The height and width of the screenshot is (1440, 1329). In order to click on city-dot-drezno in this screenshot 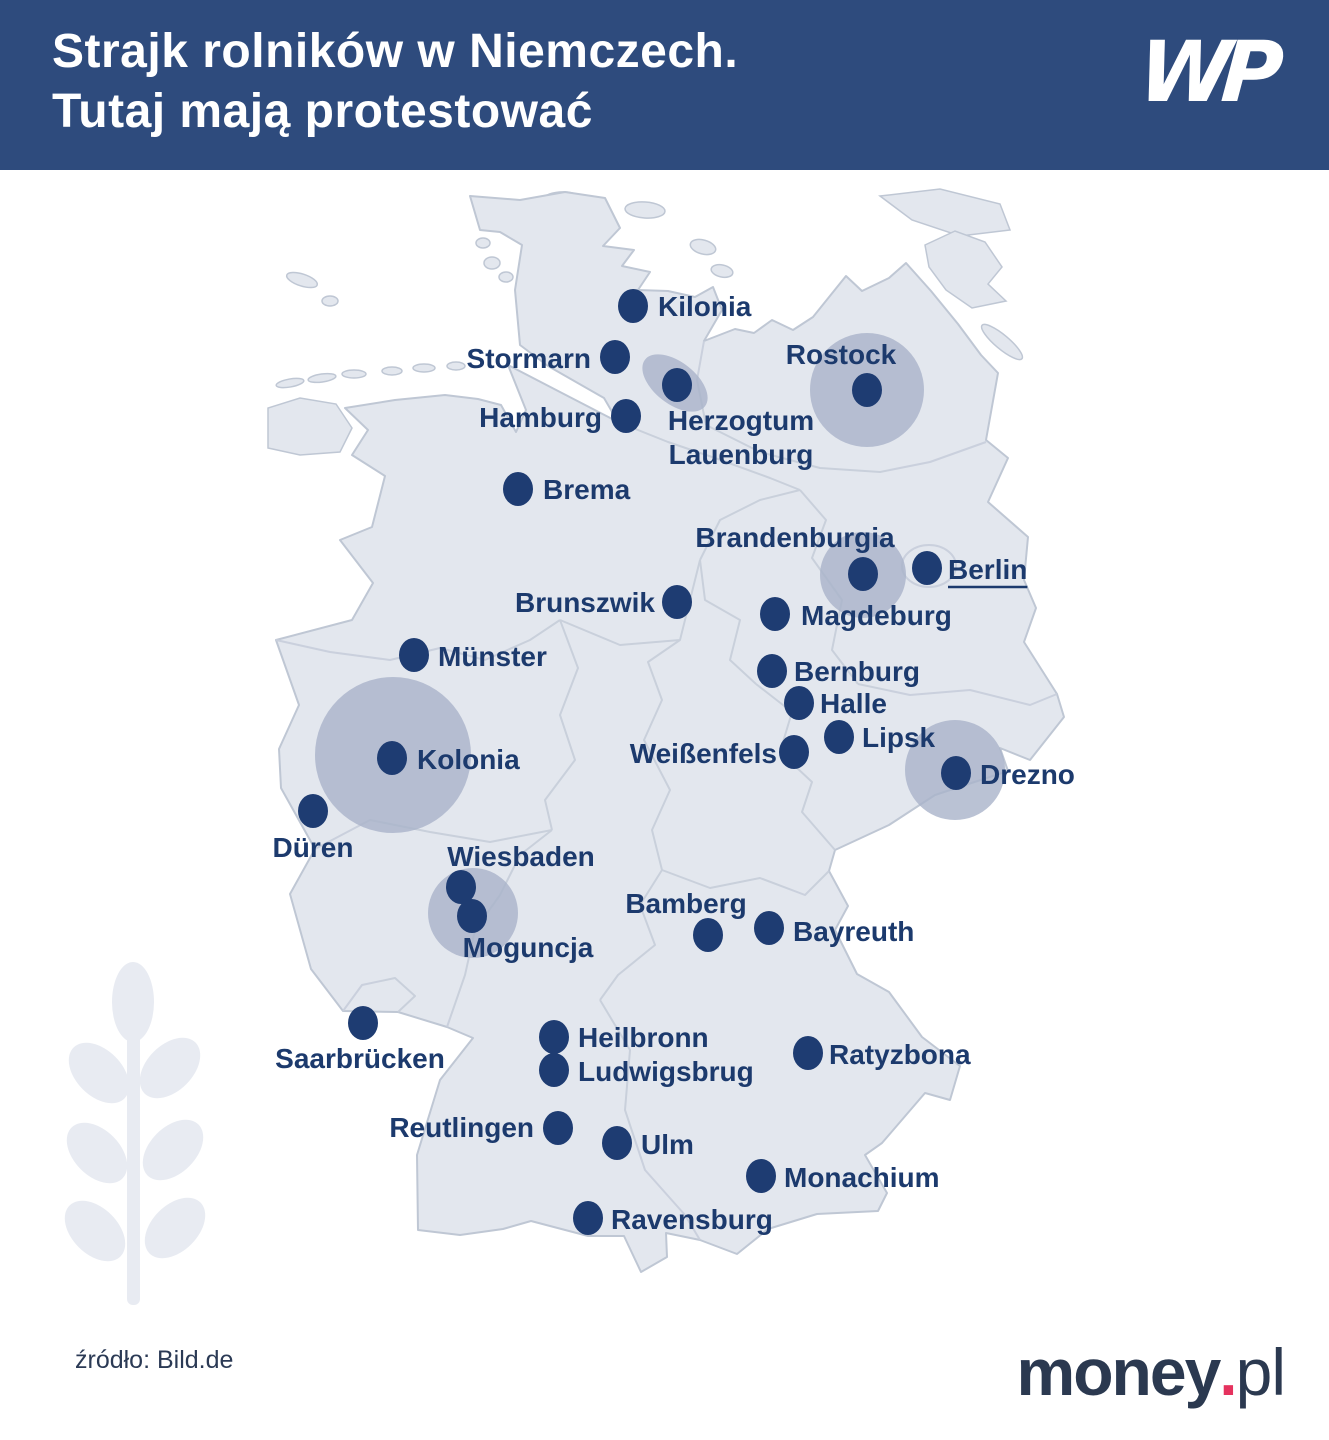, I will do `click(956, 773)`.